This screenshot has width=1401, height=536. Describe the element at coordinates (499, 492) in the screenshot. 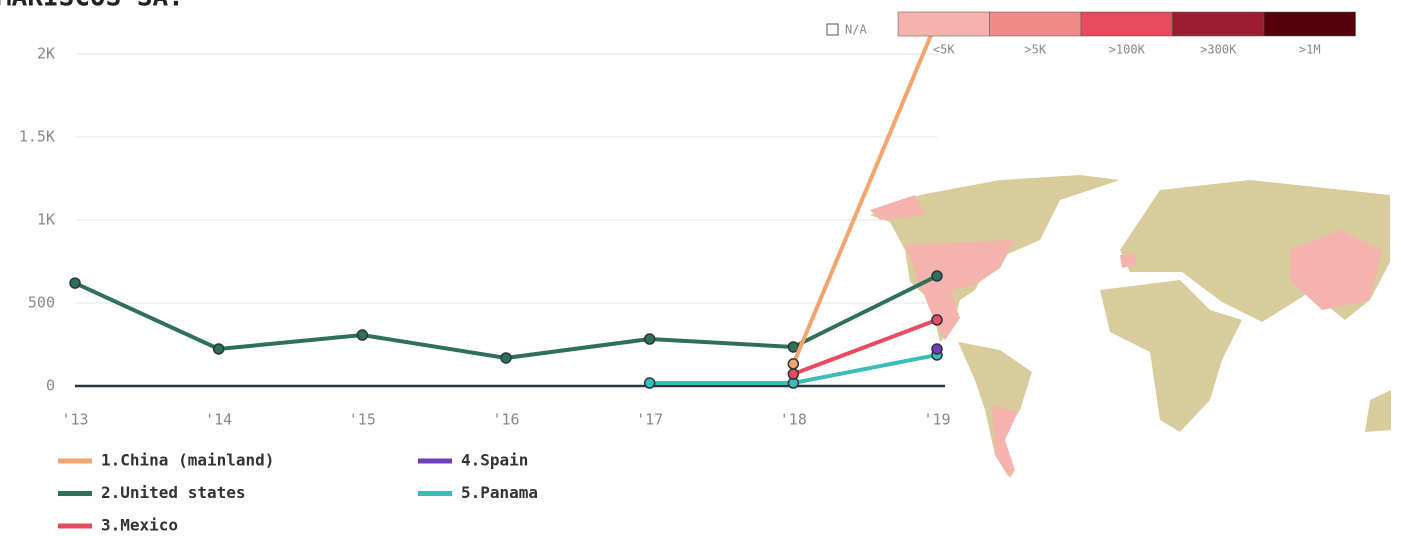

I see `legend-label: 5.Panama` at that location.